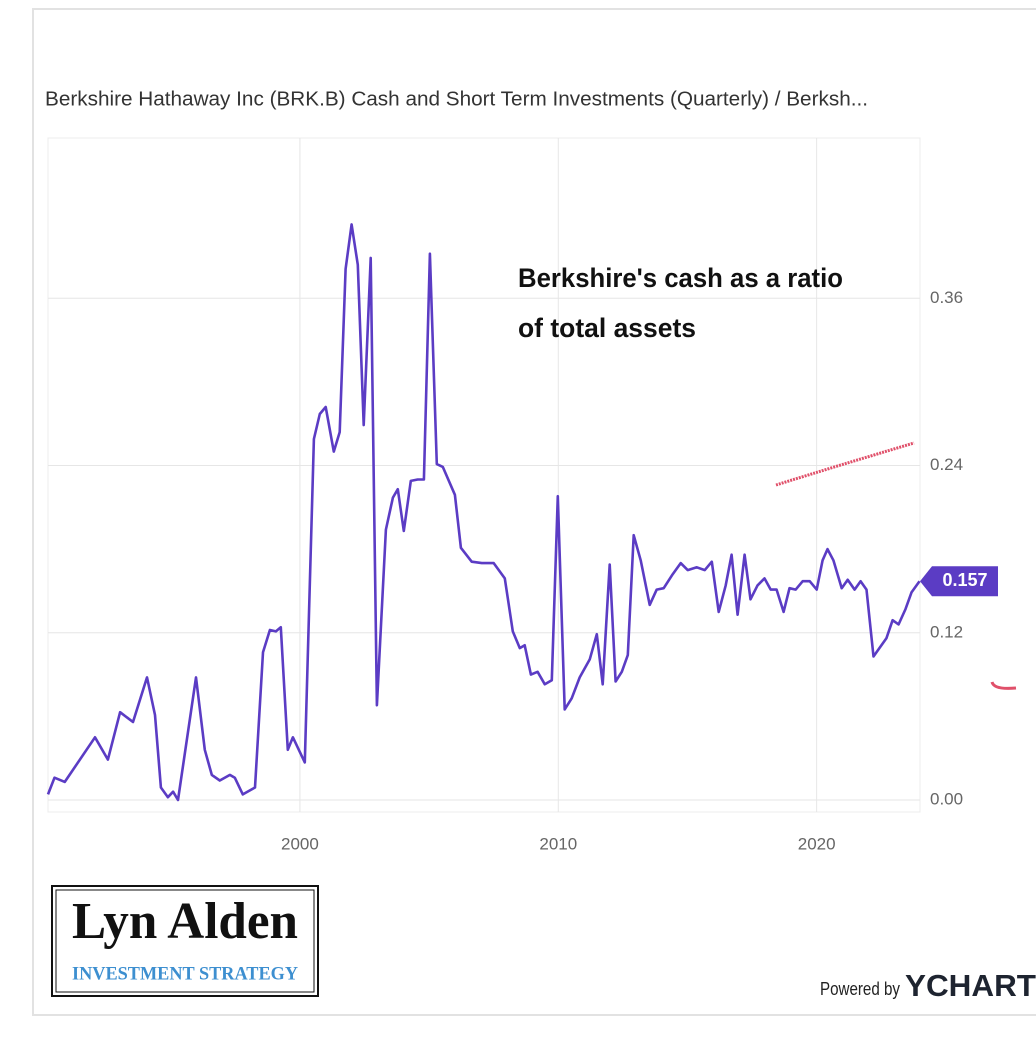 The image size is (1036, 1056). I want to click on x-tick-label: 2000, so click(300, 843).